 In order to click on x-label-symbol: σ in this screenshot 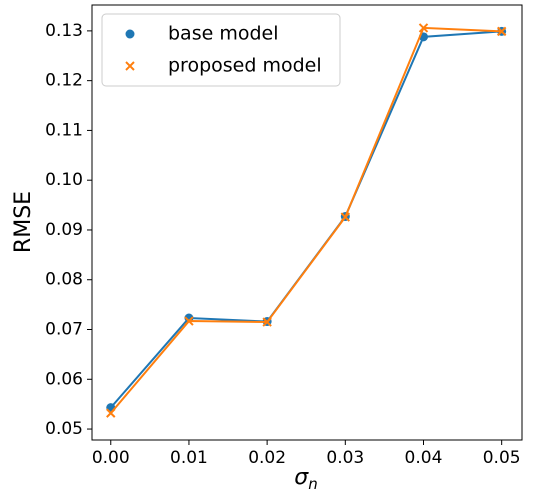, I will do `click(301, 477)`.